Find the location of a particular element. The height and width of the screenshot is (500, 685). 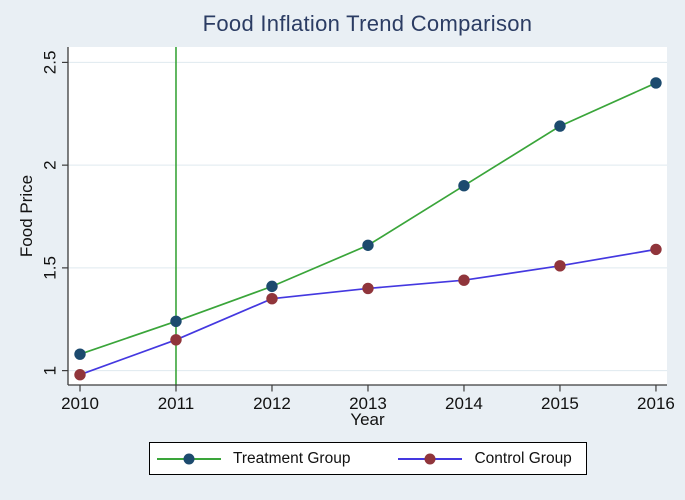

svg-text: 2015 is located at coordinates (560, 403).